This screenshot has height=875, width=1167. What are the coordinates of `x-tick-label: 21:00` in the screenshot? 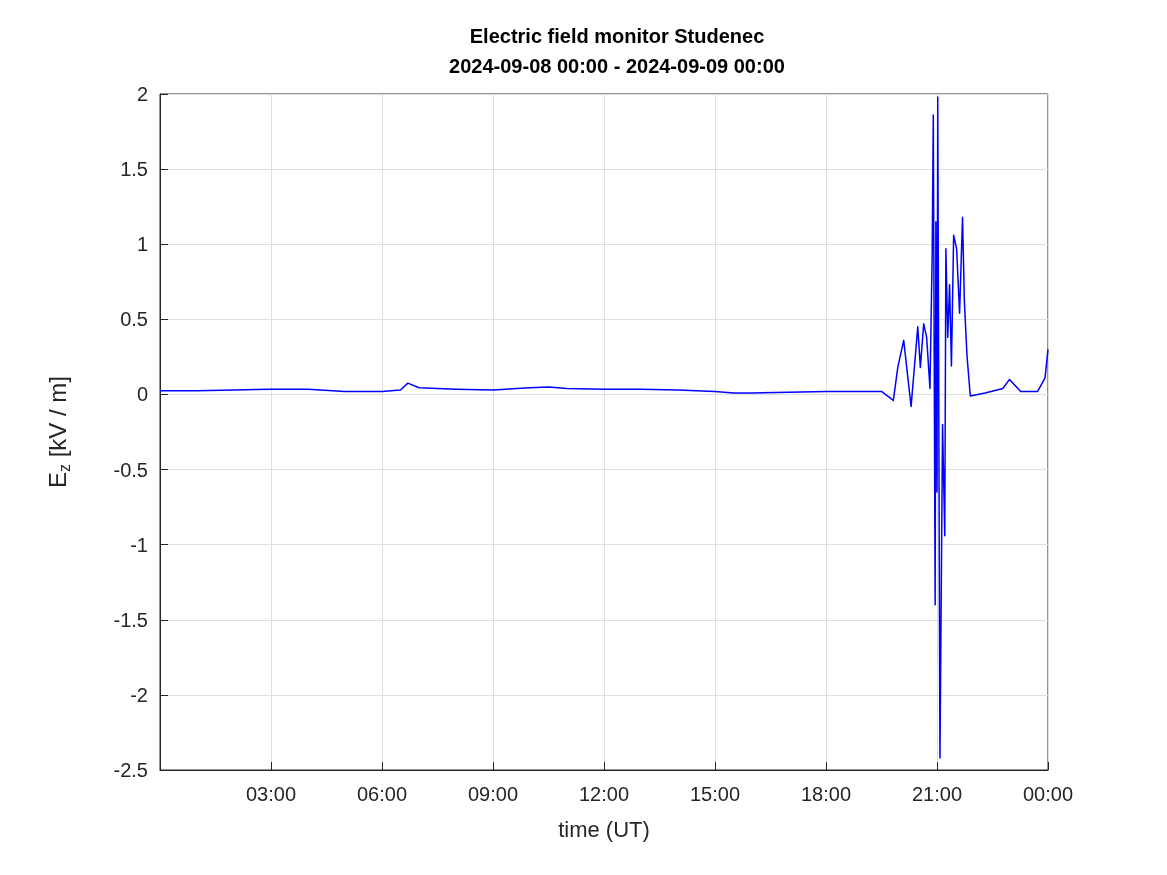 It's located at (937, 794).